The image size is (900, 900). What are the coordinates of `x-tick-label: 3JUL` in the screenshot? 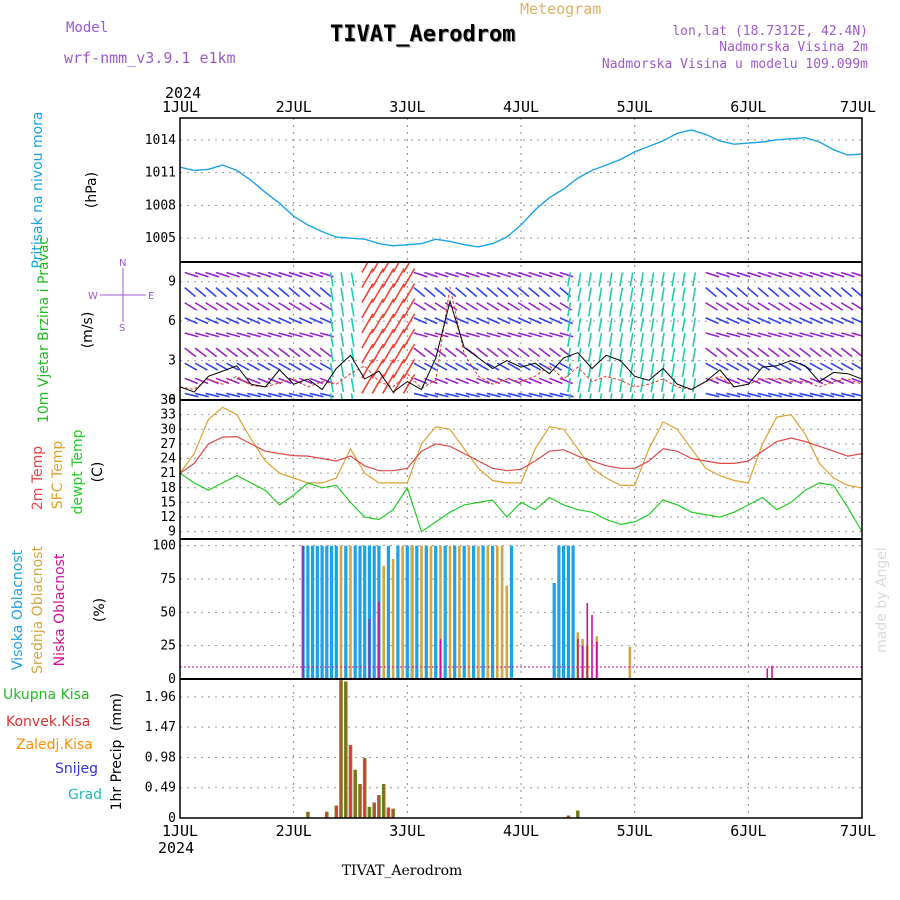 It's located at (407, 107).